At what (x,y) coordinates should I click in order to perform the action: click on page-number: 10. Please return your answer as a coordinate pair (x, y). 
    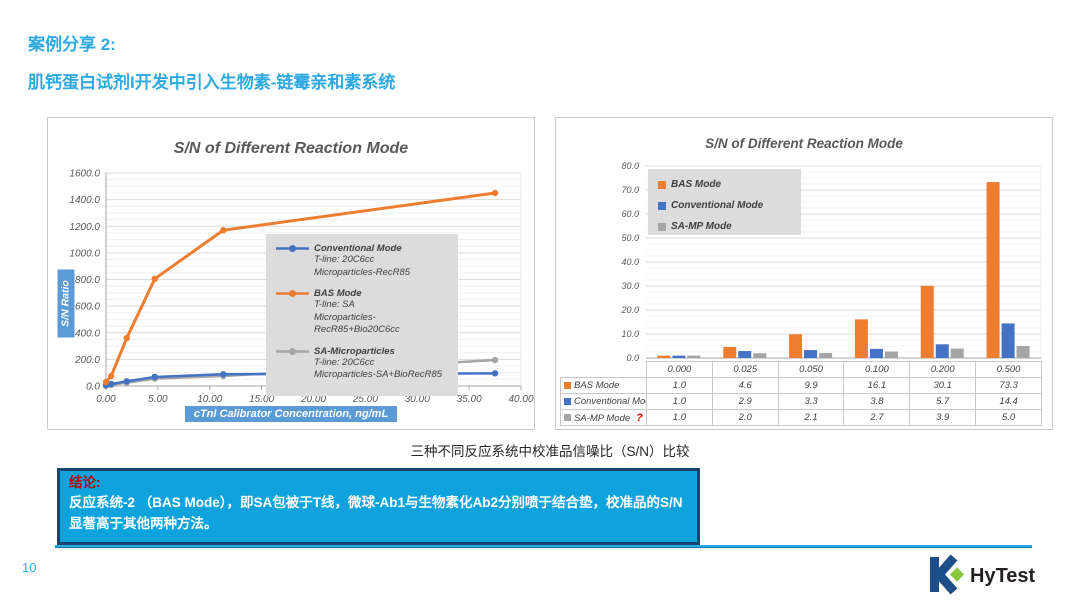
    Looking at the image, I should click on (29, 567).